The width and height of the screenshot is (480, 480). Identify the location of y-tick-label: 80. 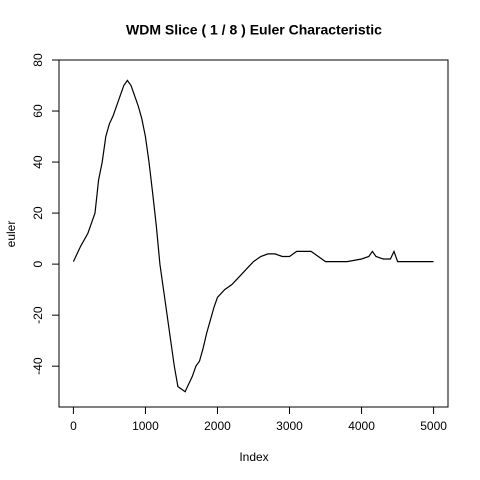
(38, 60).